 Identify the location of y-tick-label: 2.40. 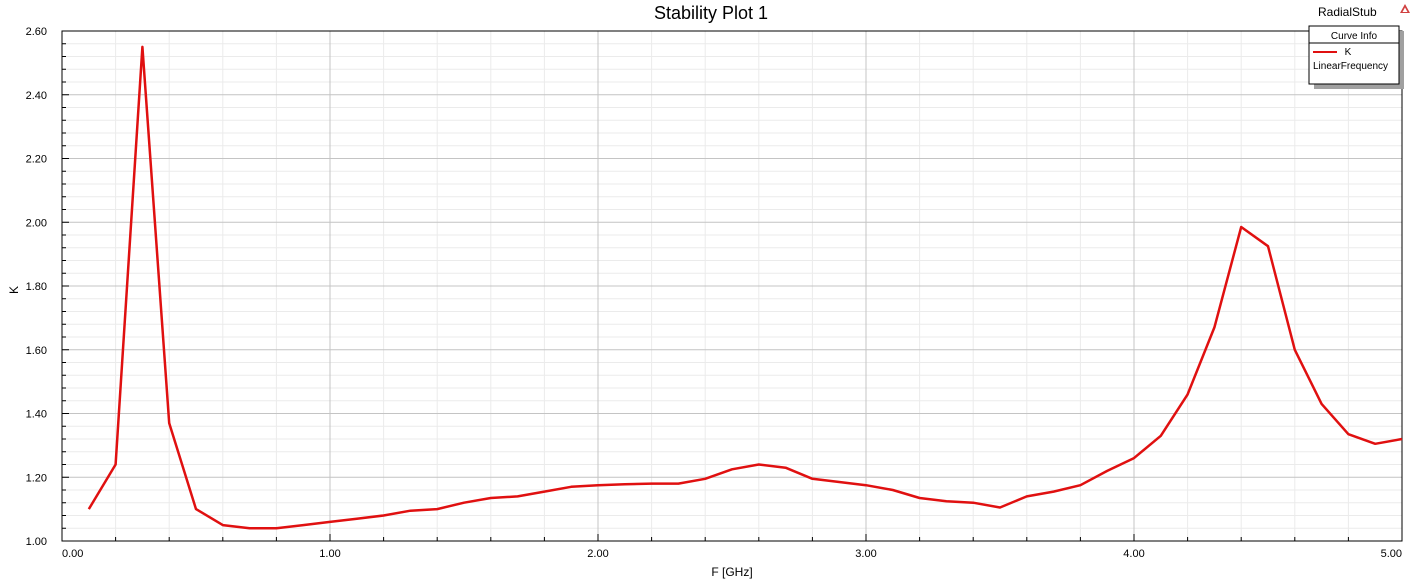
(36, 96).